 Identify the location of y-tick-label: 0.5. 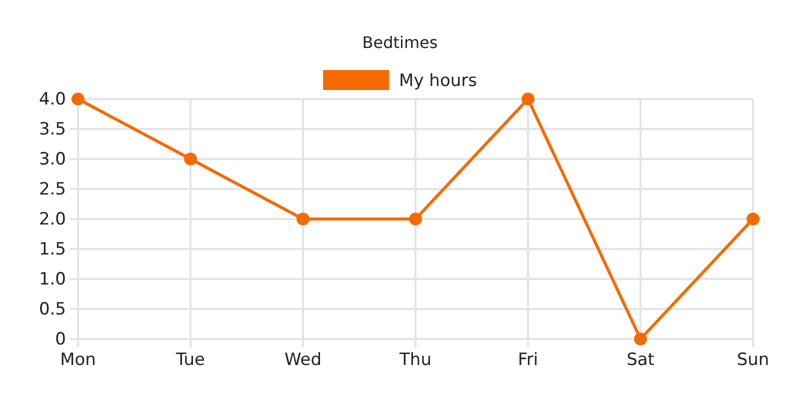
(52, 309).